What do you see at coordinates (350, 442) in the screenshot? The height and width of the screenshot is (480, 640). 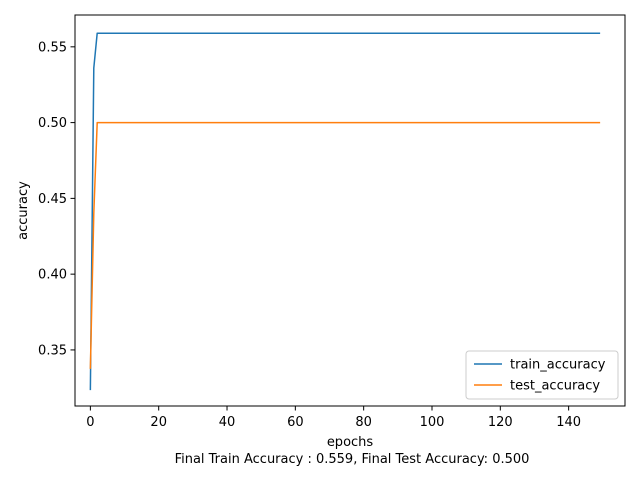 I see `x-axis-label: epochs` at bounding box center [350, 442].